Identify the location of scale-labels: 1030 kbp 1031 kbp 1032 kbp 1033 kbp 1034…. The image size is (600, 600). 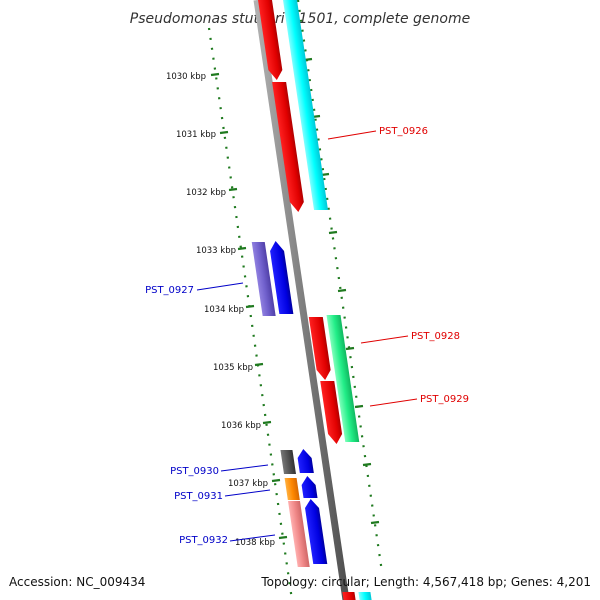
(220, 310).